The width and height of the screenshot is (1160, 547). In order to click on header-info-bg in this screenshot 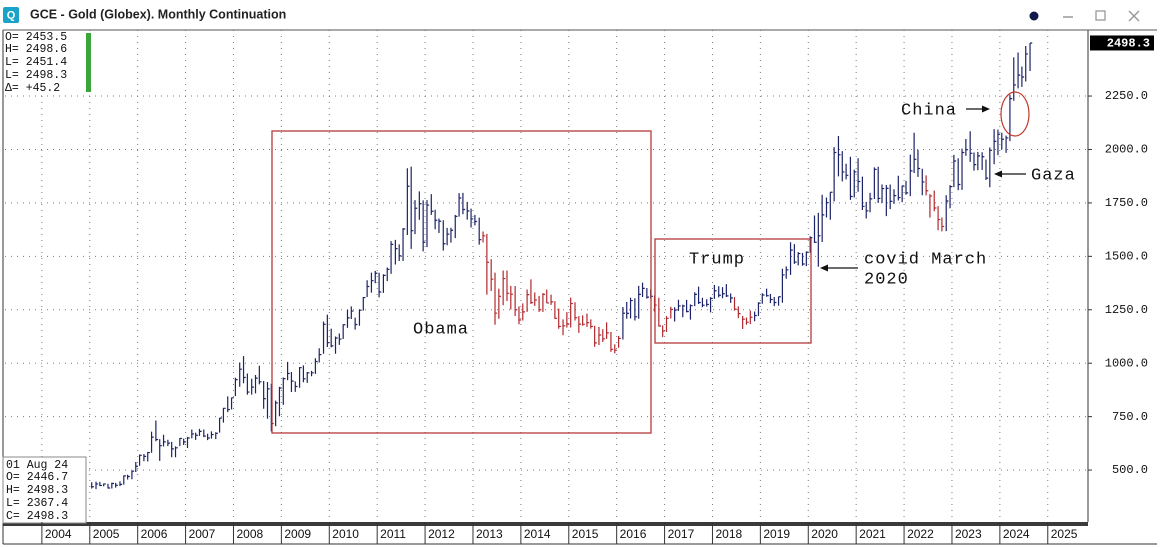, I will do `click(45, 62)`.